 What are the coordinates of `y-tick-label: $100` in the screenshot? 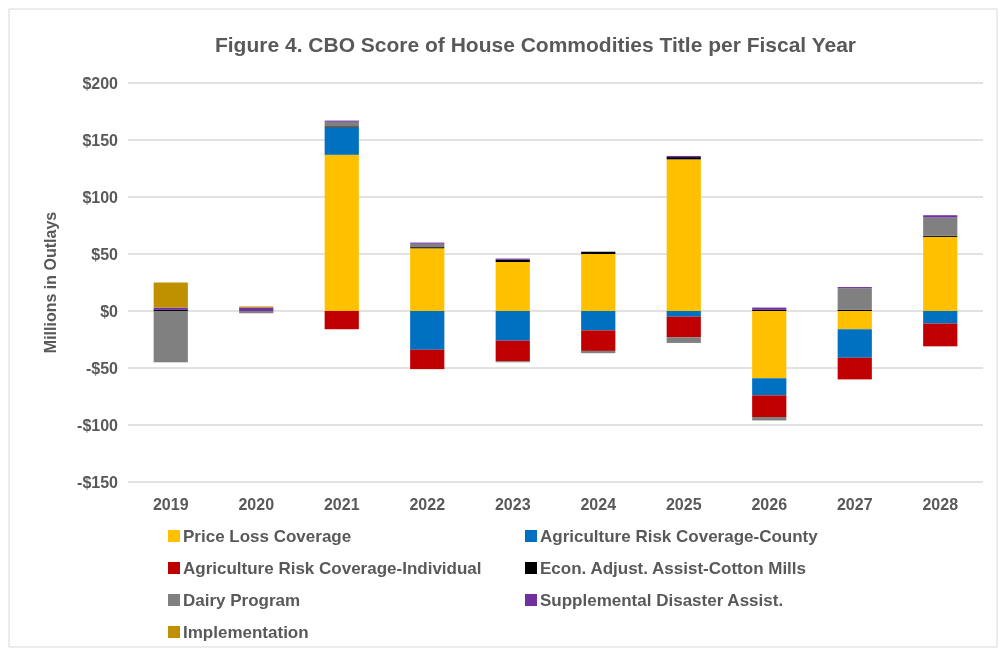 It's located at (100, 197).